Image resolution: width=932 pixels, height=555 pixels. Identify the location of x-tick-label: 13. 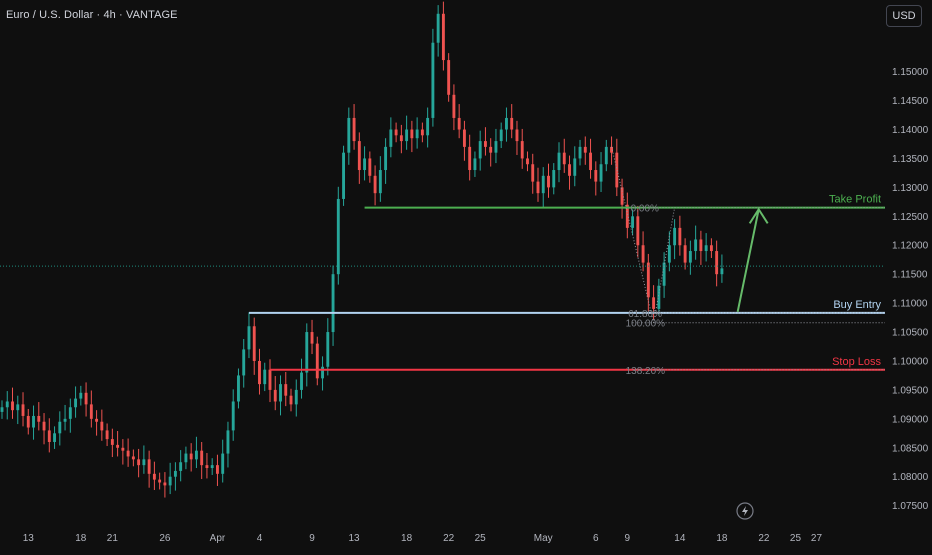
(355, 538).